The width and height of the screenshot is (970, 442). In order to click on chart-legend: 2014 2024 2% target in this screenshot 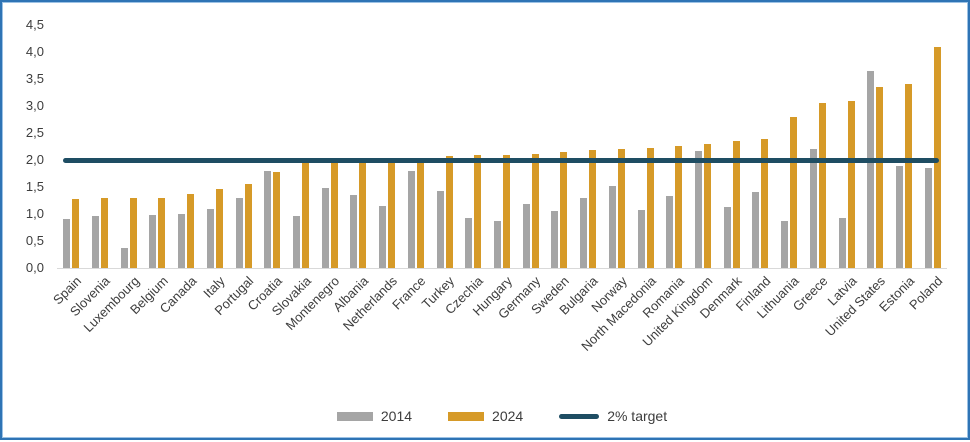, I will do `click(502, 416)`.